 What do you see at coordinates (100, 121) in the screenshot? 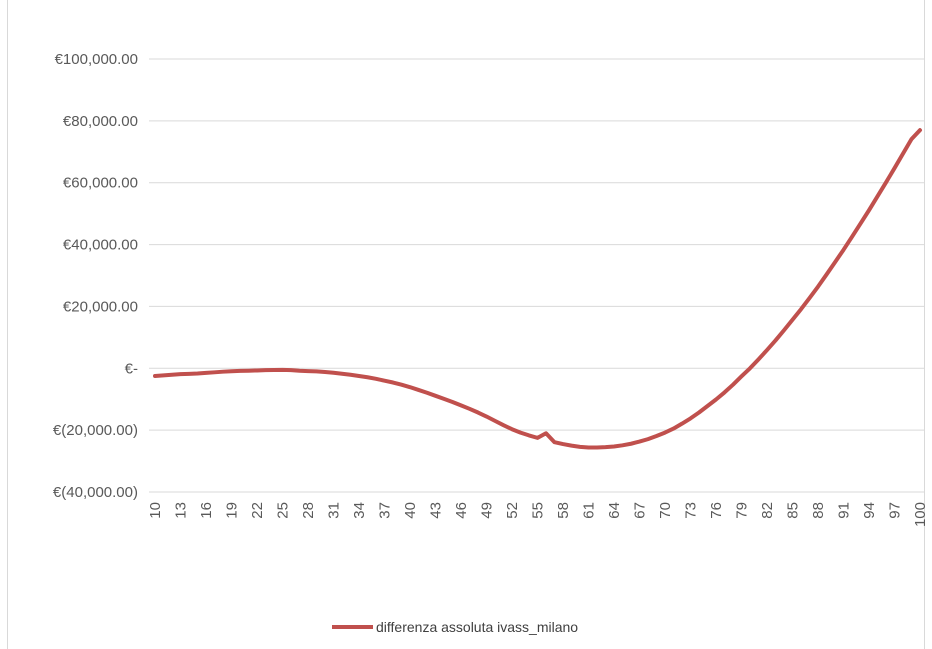
I see `y-tick-label: €80,000.00` at bounding box center [100, 121].